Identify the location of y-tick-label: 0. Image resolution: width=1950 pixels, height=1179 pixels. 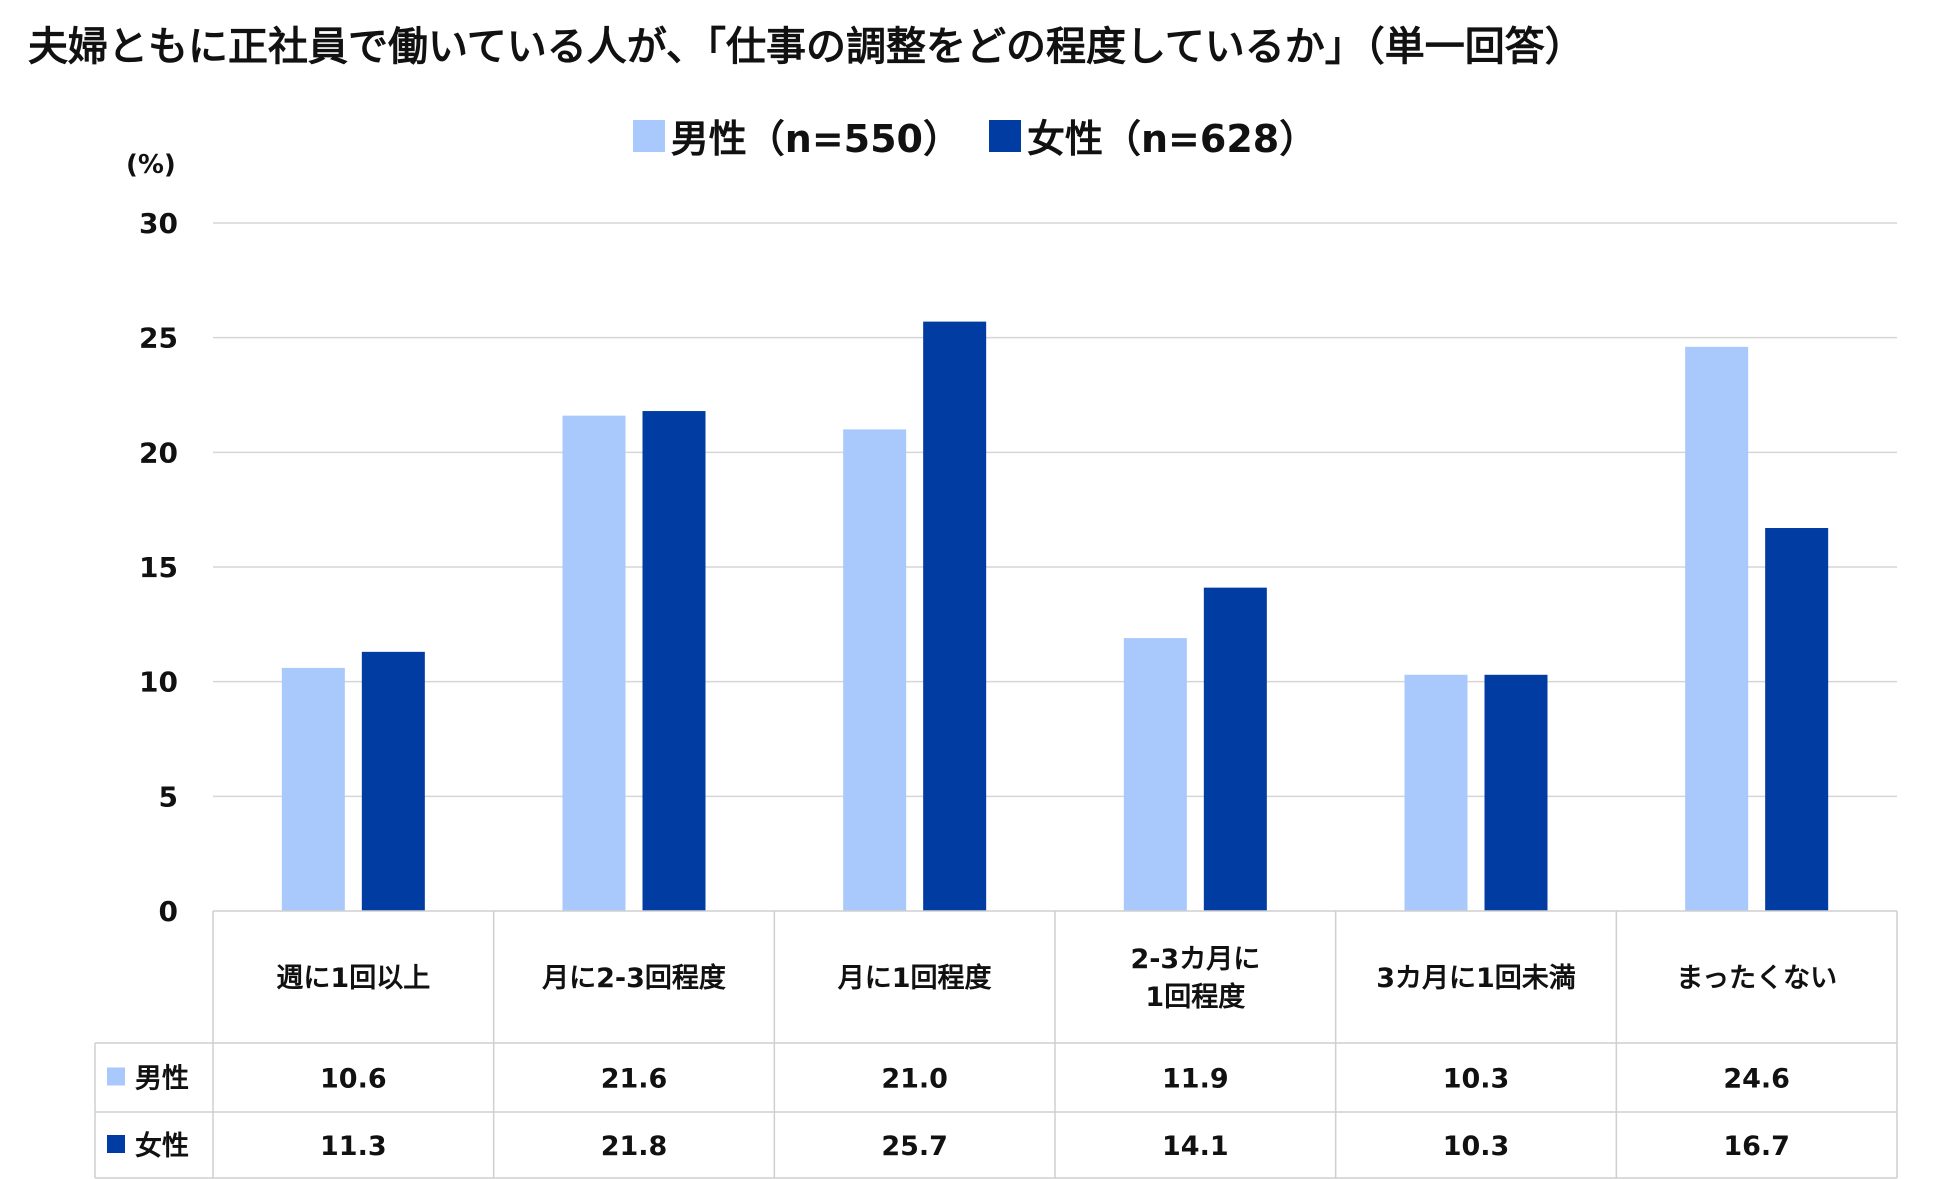
(168, 911).